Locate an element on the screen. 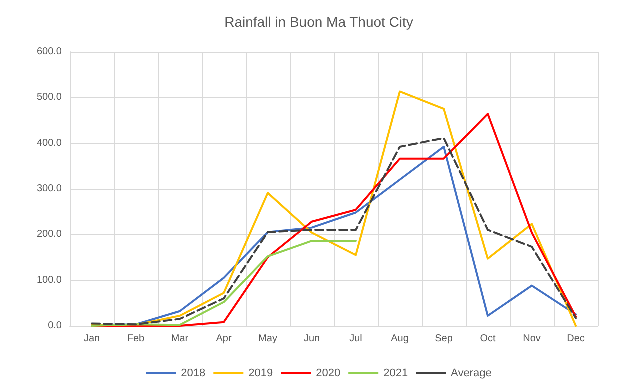 The width and height of the screenshot is (638, 392). y-tick-label: 500.0 is located at coordinates (49, 98).